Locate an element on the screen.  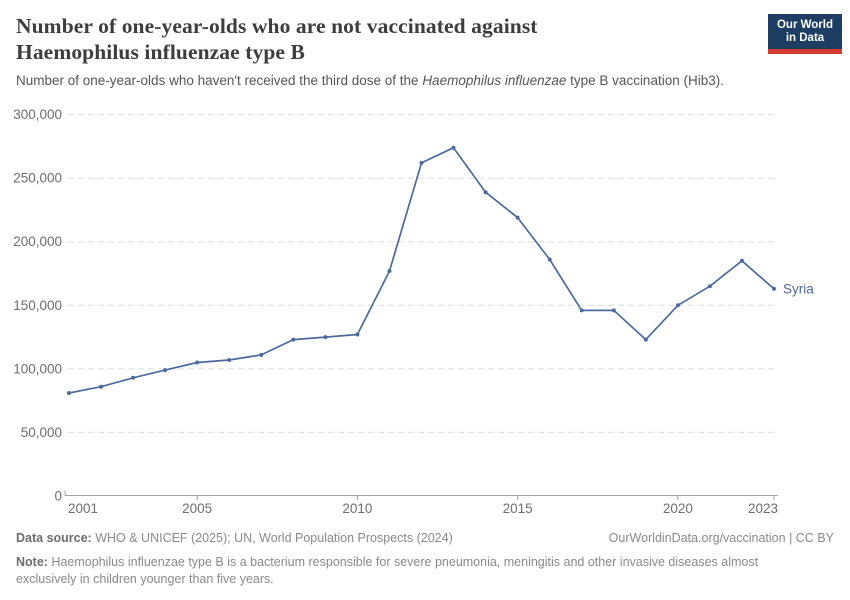
y-axis-tick-label: 200,000 is located at coordinates (37, 241).